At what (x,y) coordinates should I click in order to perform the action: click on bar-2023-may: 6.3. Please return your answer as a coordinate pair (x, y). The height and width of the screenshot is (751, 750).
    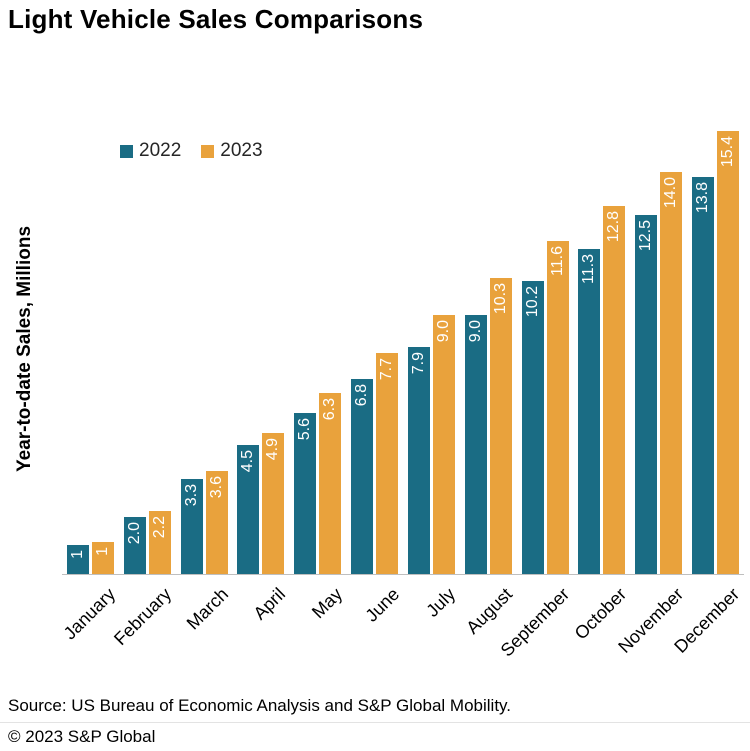
    Looking at the image, I should click on (330, 483).